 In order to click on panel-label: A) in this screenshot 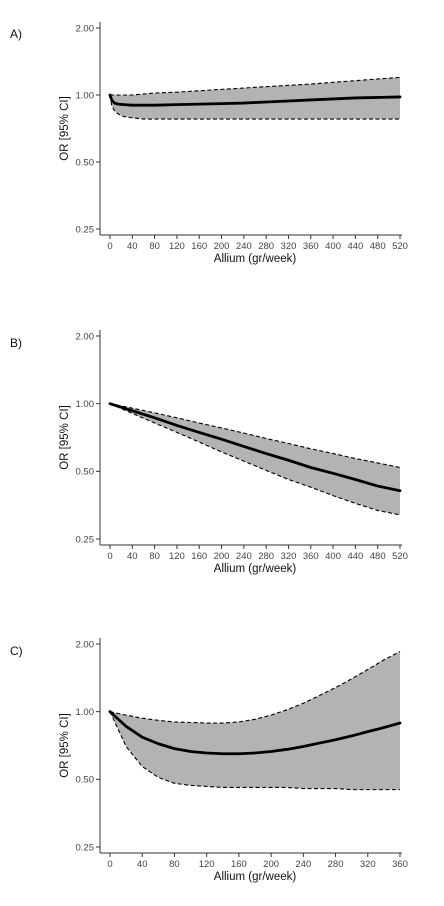, I will do `click(16, 34)`.